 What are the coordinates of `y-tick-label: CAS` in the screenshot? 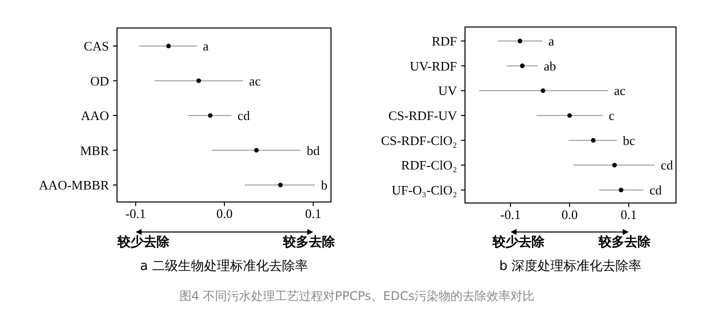 It's located at (96, 46).